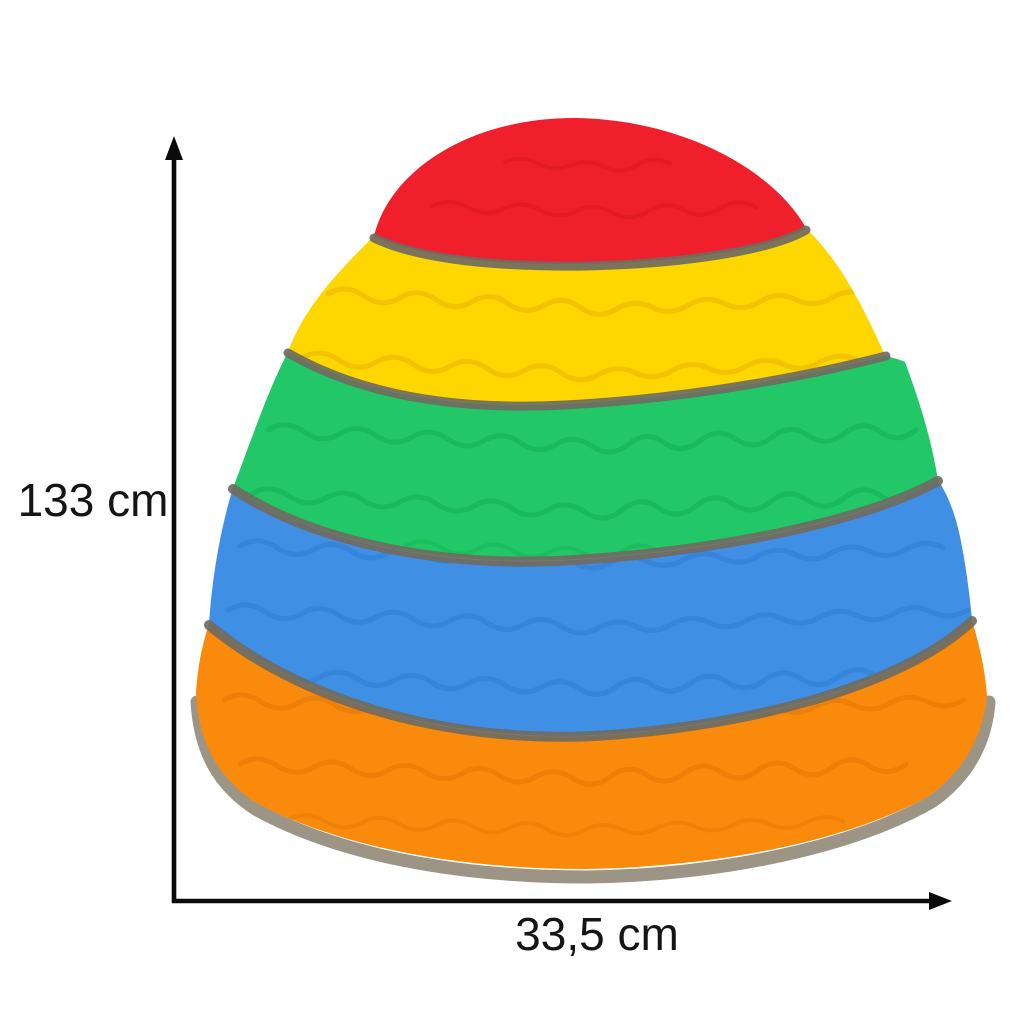 The width and height of the screenshot is (1024, 1024). What do you see at coordinates (597, 934) in the screenshot?
I see `width-label: 33,5 cm` at bounding box center [597, 934].